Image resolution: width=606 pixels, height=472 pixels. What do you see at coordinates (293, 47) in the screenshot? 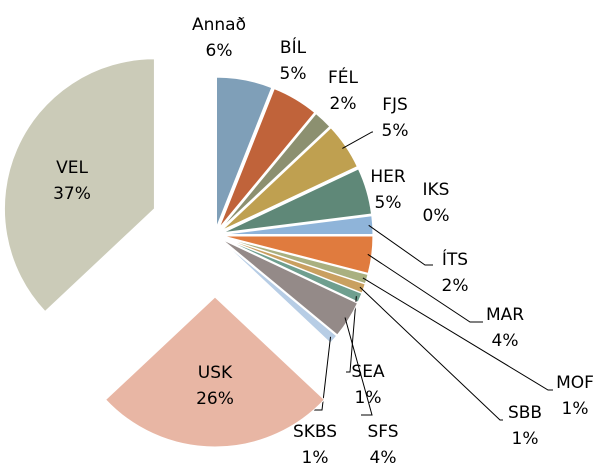
I see `slice-label: BÍL` at bounding box center [293, 47].